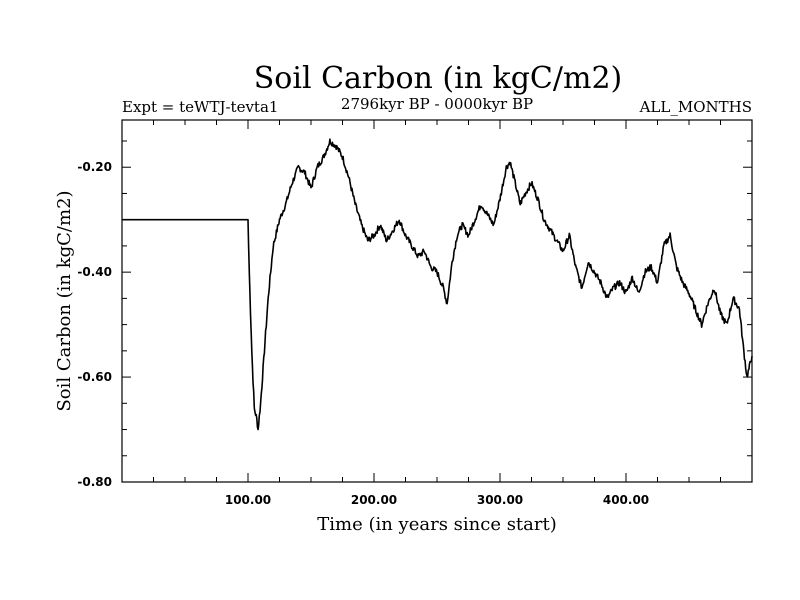 This screenshot has height=600, width=800. Describe the element at coordinates (94, 377) in the screenshot. I see `y-tick-label: -0.60` at that location.